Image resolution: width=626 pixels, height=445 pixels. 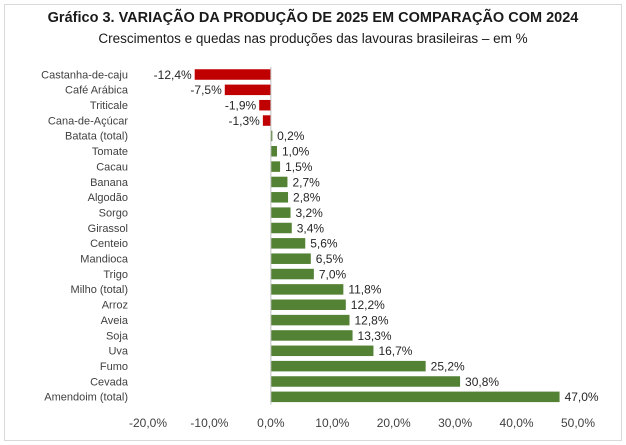 What do you see at coordinates (332, 423) in the screenshot?
I see `x-tick-label-3: 10,0%` at bounding box center [332, 423].